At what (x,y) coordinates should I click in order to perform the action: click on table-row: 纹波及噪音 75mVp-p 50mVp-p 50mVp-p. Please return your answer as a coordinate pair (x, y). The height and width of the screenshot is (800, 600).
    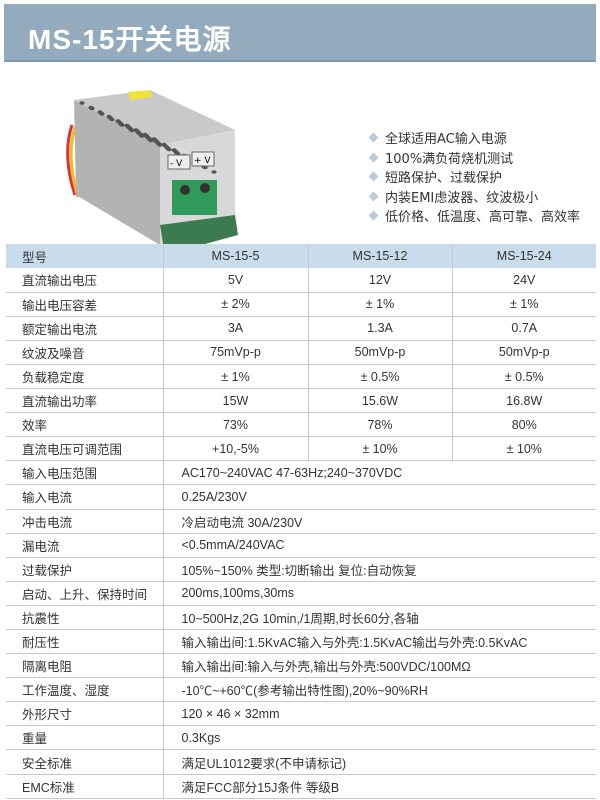
    Looking at the image, I should click on (301, 352).